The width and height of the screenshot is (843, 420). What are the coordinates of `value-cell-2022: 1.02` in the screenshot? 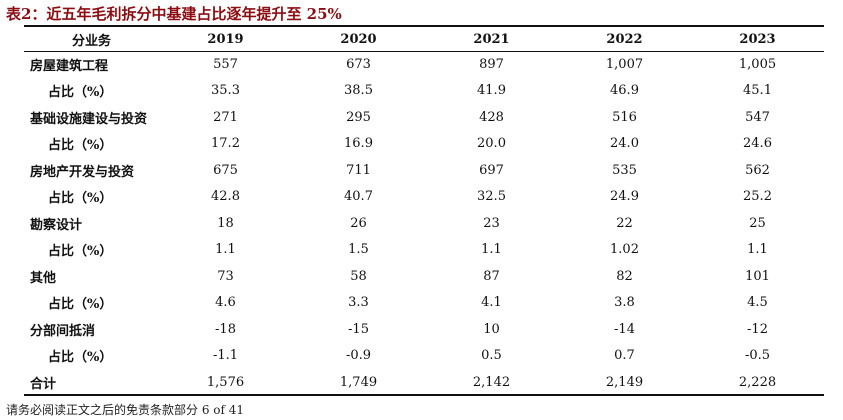 It's located at (624, 250).